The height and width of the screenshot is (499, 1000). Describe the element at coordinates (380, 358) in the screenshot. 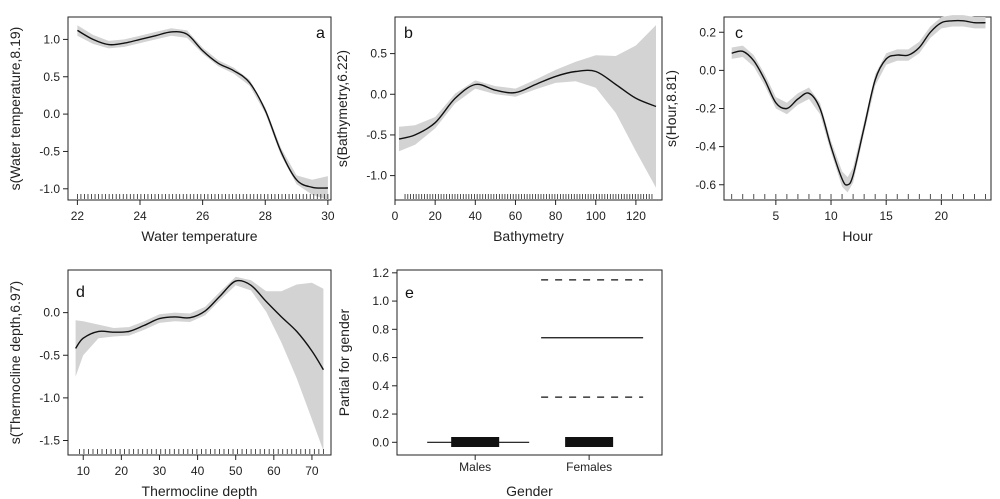

I see `y-tick-label: 0.6` at that location.